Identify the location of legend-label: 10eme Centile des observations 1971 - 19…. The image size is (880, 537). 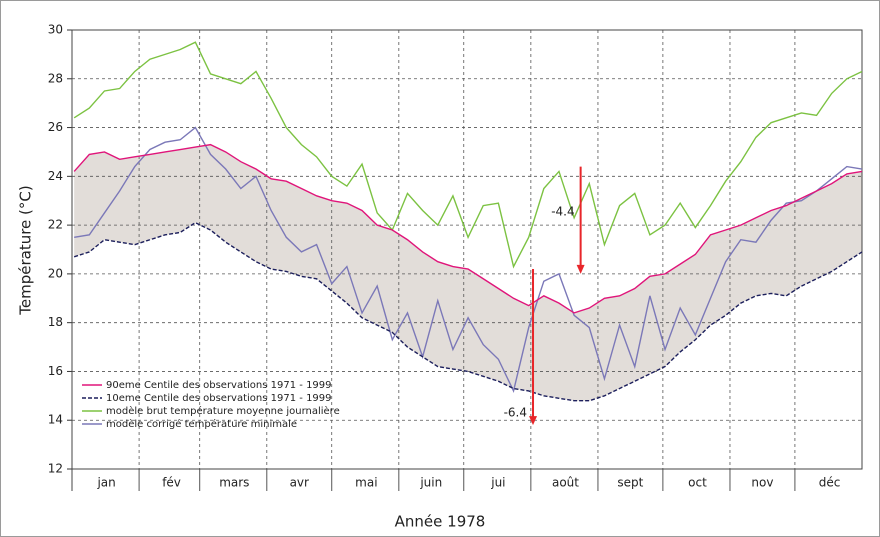
(219, 398).